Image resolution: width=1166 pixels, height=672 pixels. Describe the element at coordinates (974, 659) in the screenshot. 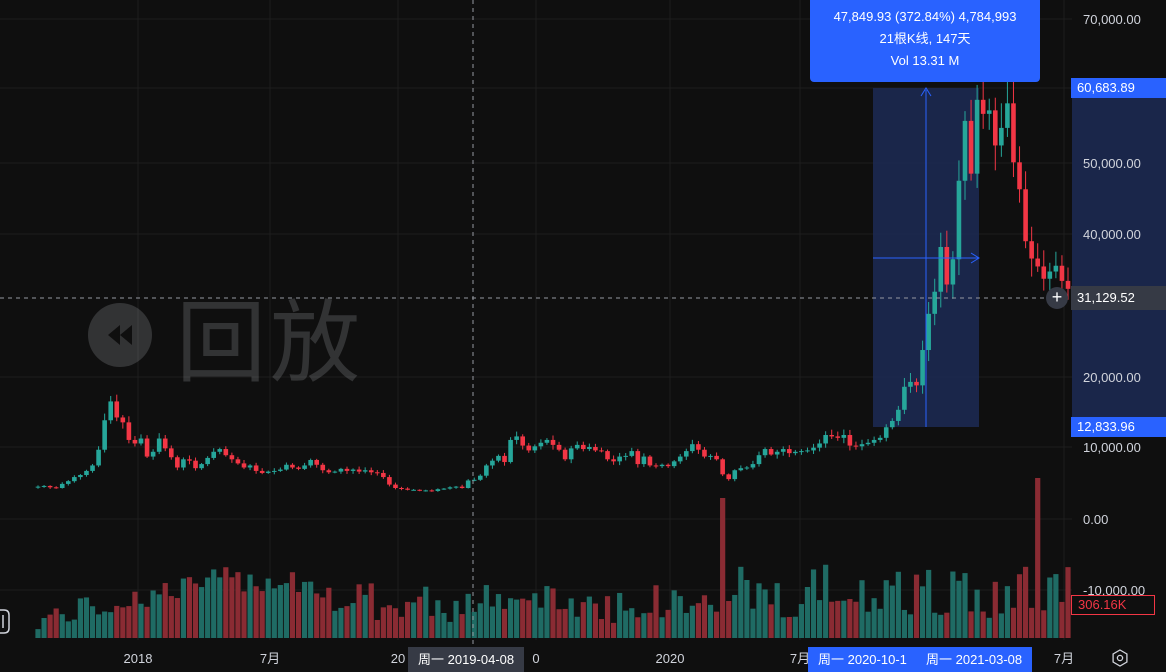

I see `range-end-date-tag: 周一 2021-03-08` at that location.